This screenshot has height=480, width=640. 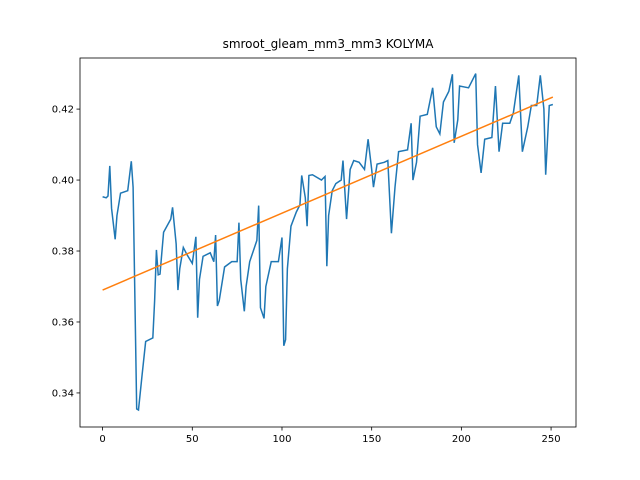 What do you see at coordinates (371, 439) in the screenshot?
I see `x-tick-label: 150` at bounding box center [371, 439].